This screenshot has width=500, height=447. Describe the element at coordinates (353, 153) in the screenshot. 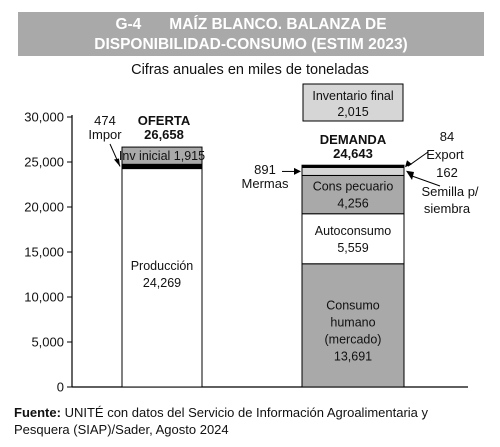

I see `demanda-total: 24,643` at that location.